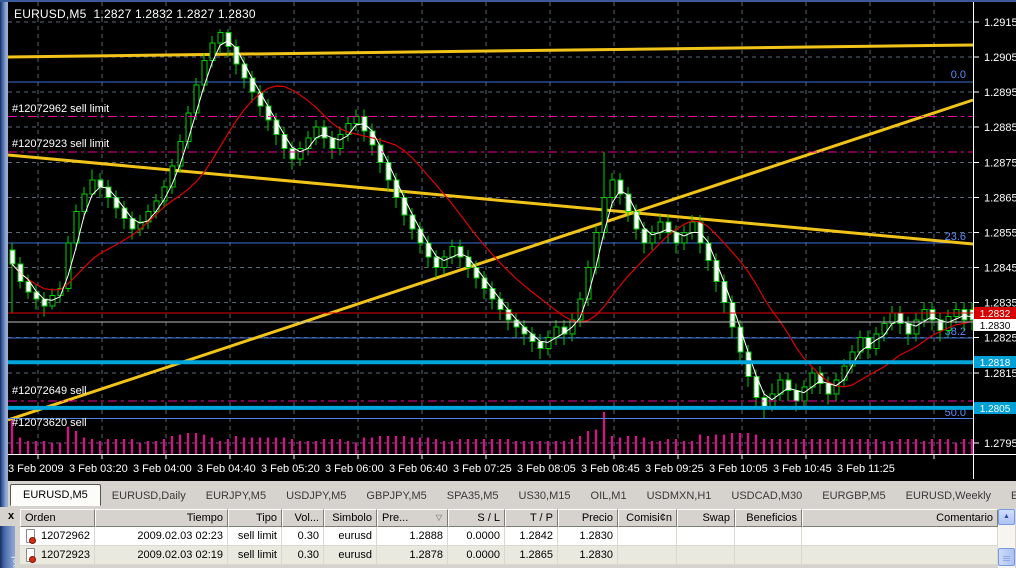 This screenshot has width=1016, height=568. I want to click on svg-text: 3 Feb 08:05, so click(546, 469).